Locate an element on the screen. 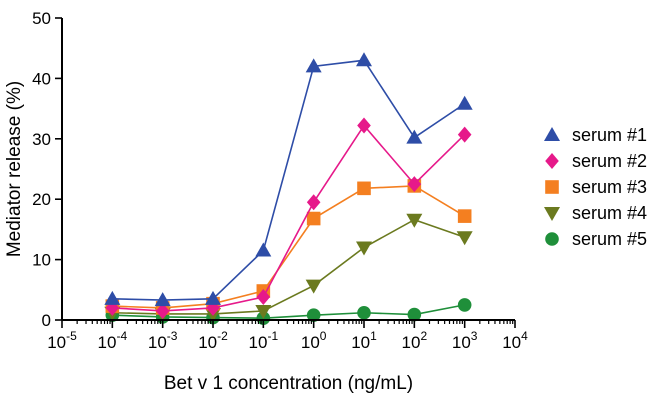 The image size is (665, 401). legend-item: serum #3 is located at coordinates (596, 187).